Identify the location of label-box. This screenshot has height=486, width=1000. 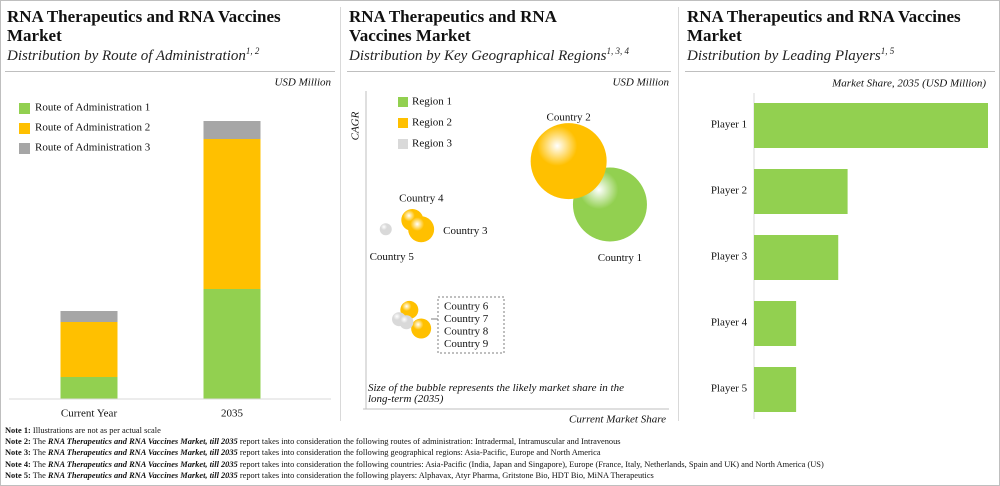
(471, 325).